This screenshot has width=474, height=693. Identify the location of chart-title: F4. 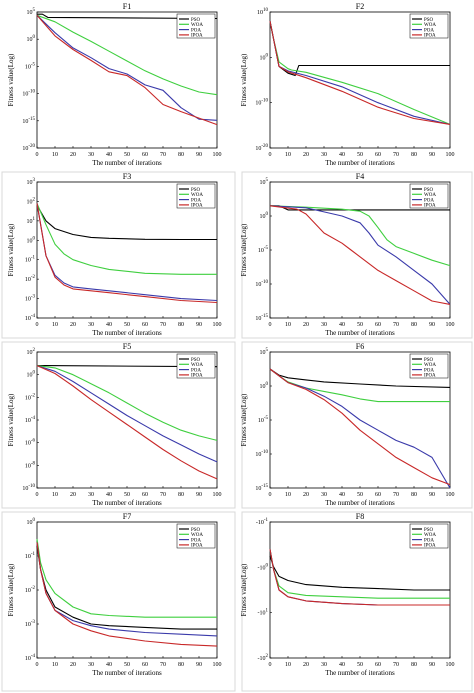
(360, 176).